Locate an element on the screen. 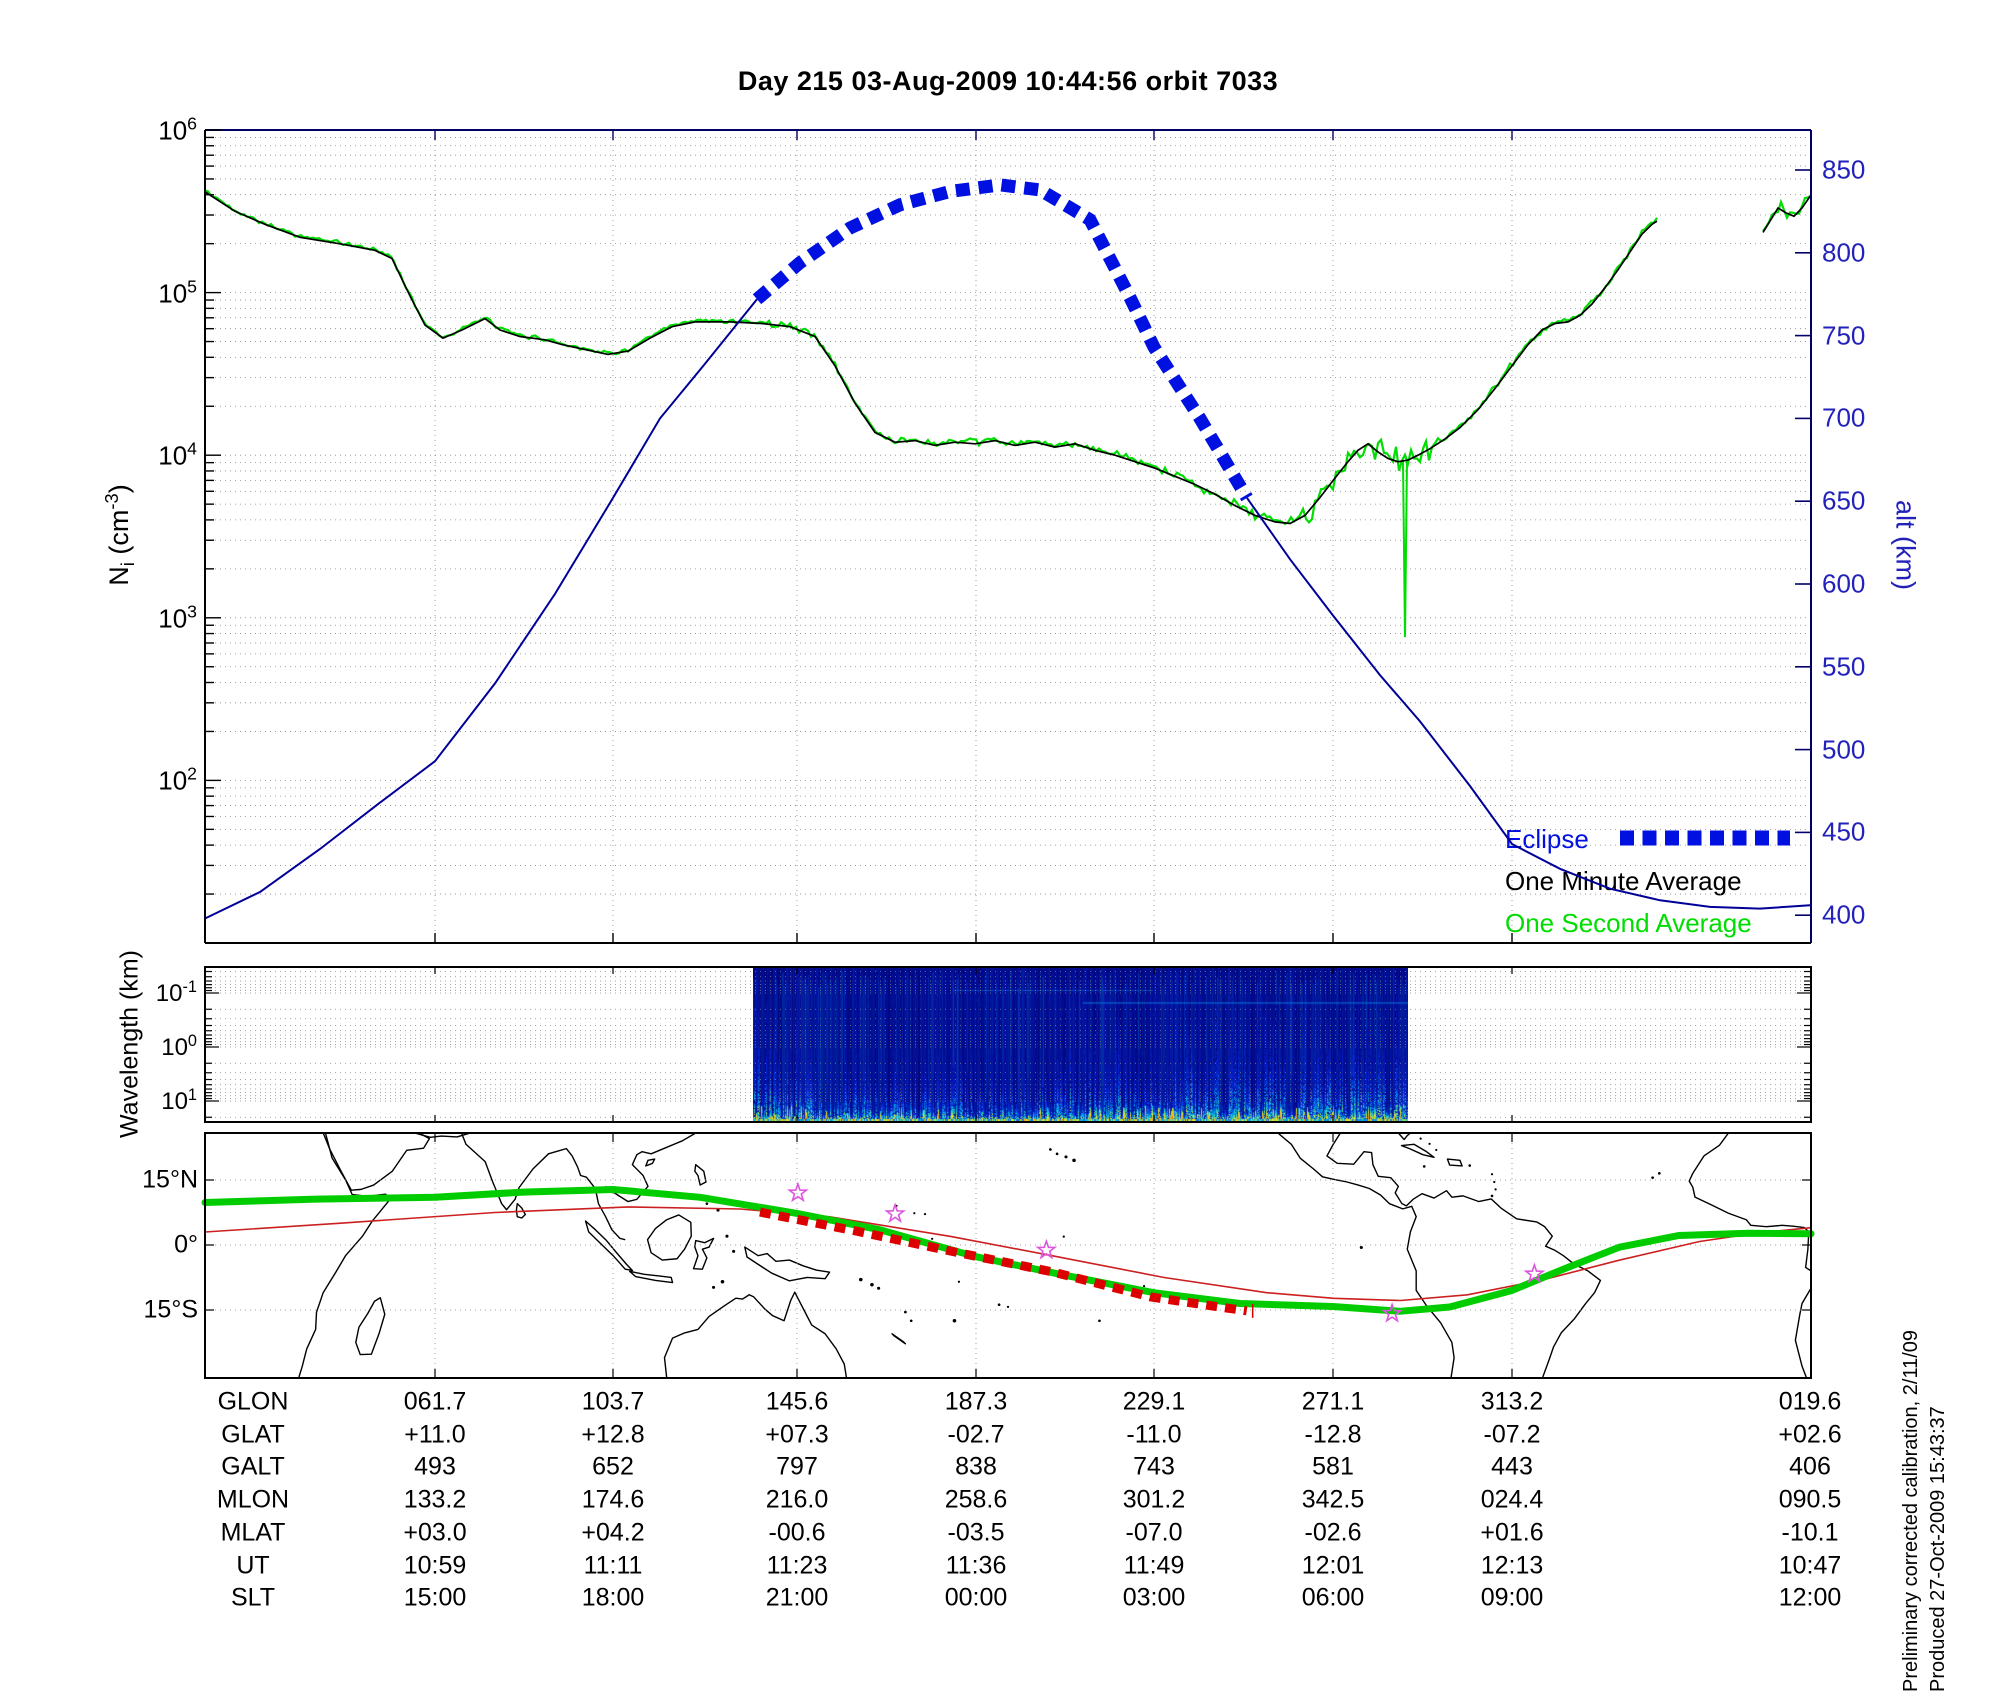 The height and width of the screenshot is (1700, 2000). table-cell: +07.3 is located at coordinates (797, 1434).